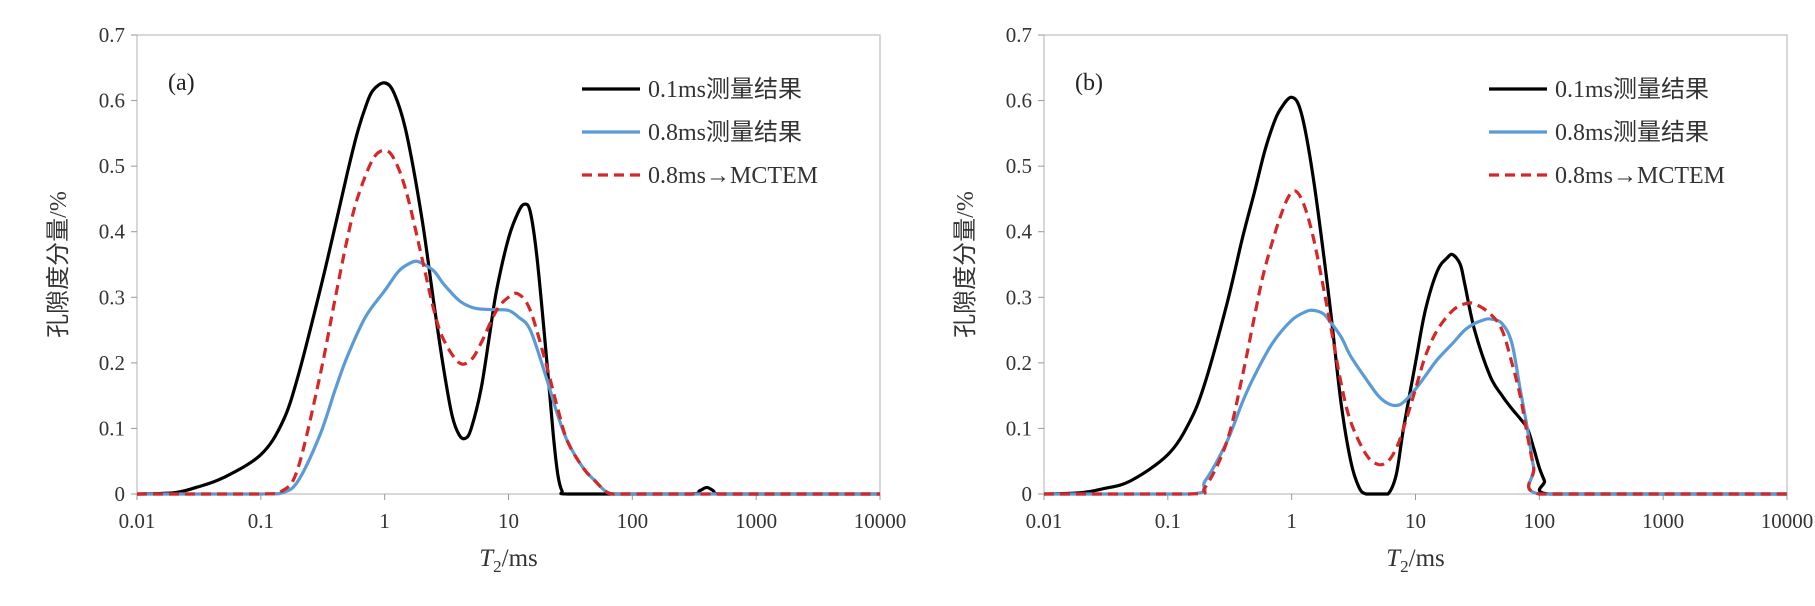  I want to click on panel-label: (b), so click(1089, 83).